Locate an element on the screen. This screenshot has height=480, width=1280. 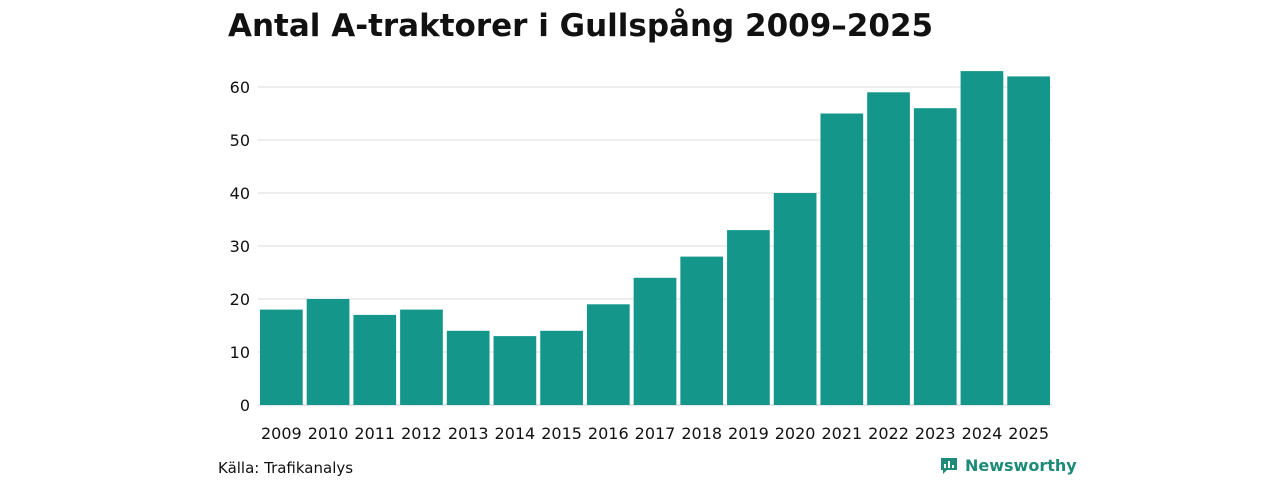
x-tick-label: 2020 is located at coordinates (795, 433).